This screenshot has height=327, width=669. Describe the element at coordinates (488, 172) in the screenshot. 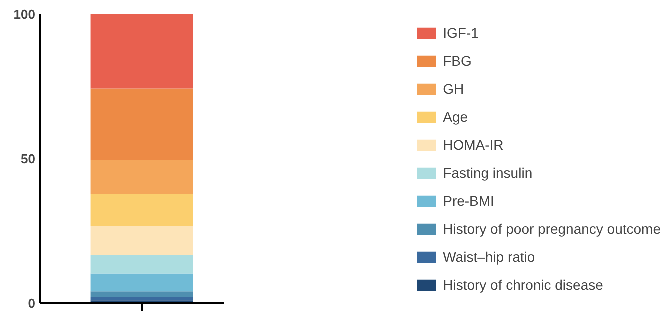

I see `legend-label: Fasting insulin` at that location.